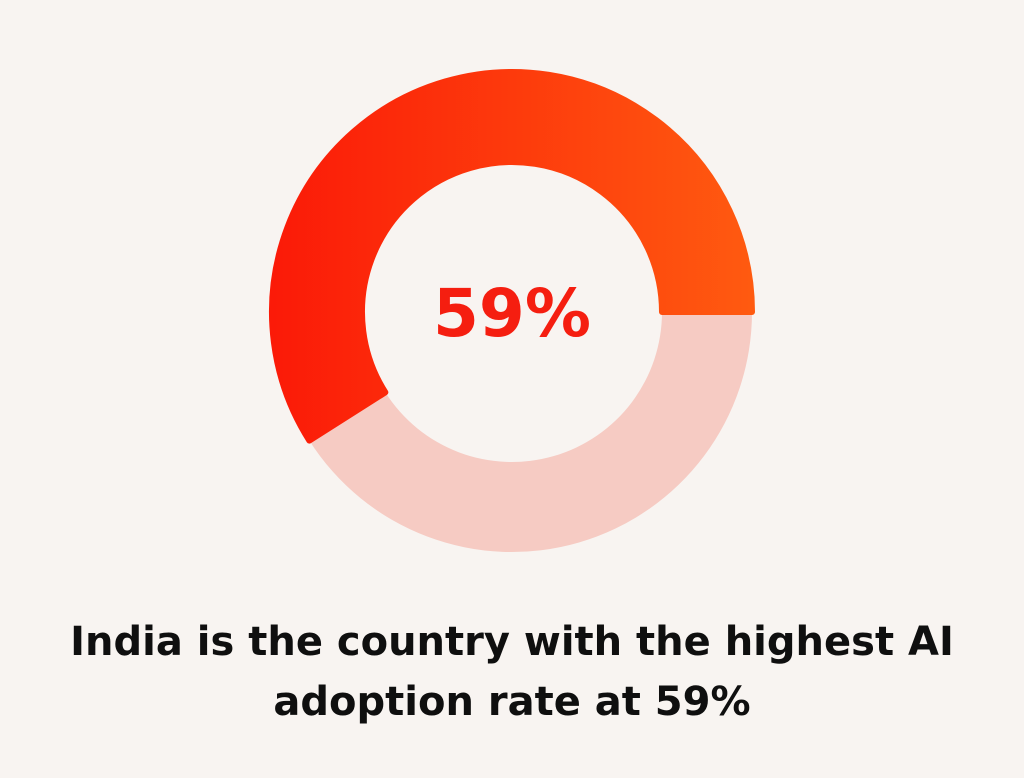  I want to click on caption-line-2: adoption rate at 59%, so click(512, 702).